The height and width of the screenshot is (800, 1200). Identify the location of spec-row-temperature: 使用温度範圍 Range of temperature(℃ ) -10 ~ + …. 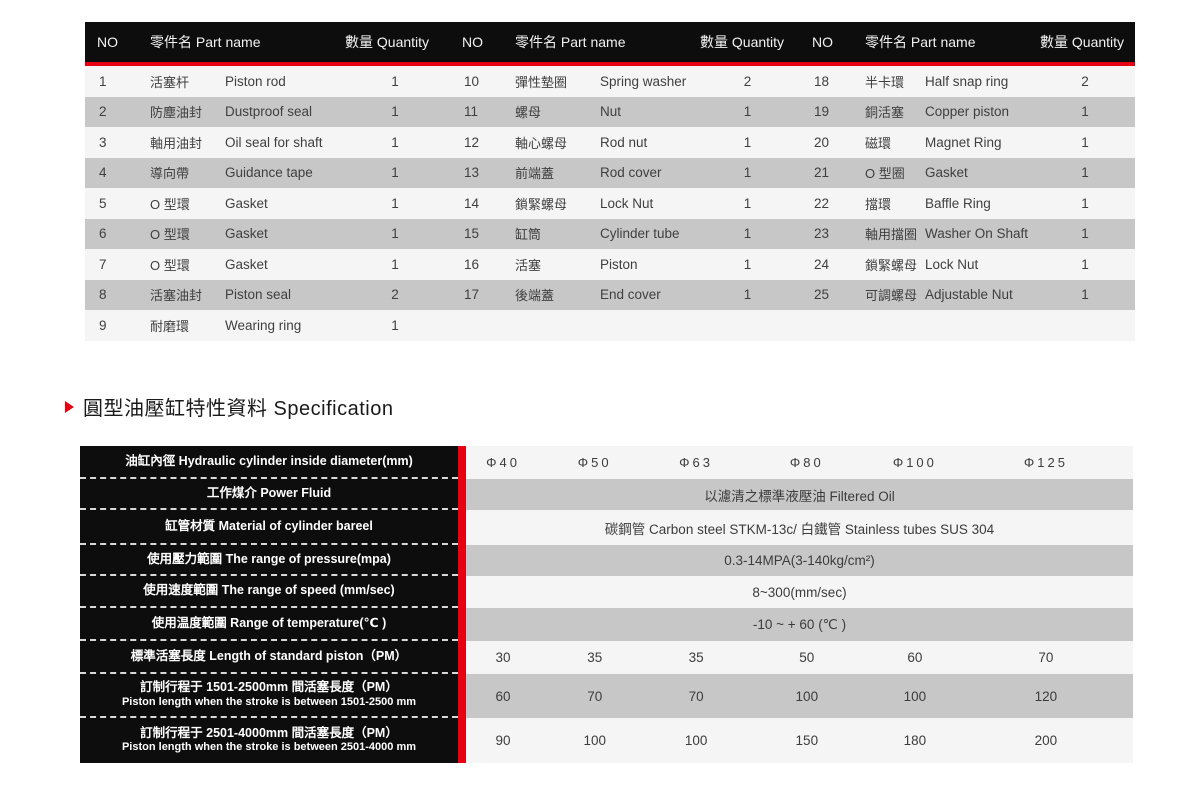
(606, 624).